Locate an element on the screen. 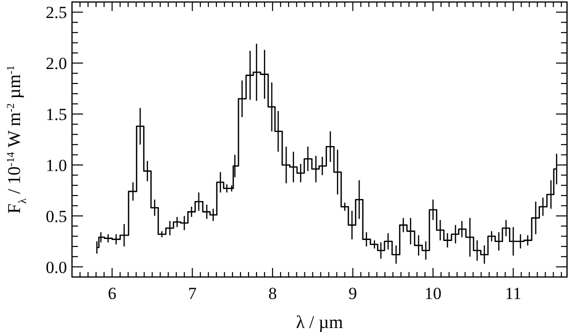 Image resolution: width=568 pixels, height=332 pixels. x-axis-title: λ / µm is located at coordinates (320, 322).